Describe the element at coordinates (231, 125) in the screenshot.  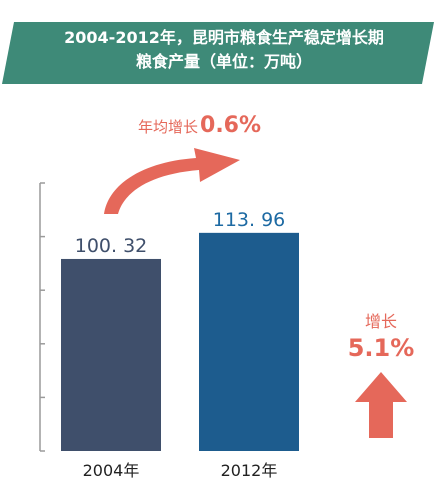
I see `avg-growth-value: 0.6%` at that location.